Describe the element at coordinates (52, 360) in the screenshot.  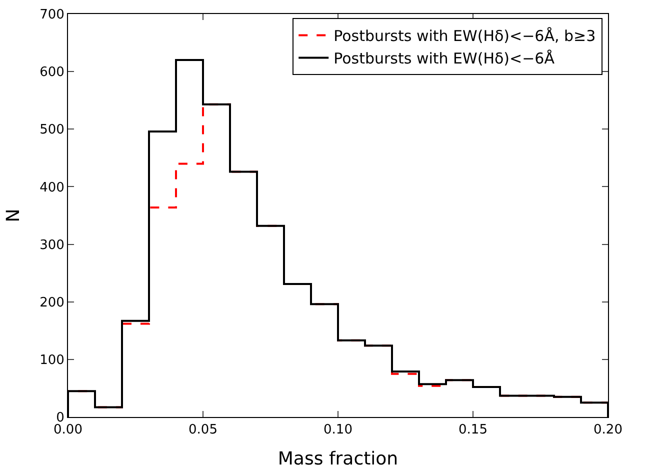
I see `y-tick-label: 100` at that location.